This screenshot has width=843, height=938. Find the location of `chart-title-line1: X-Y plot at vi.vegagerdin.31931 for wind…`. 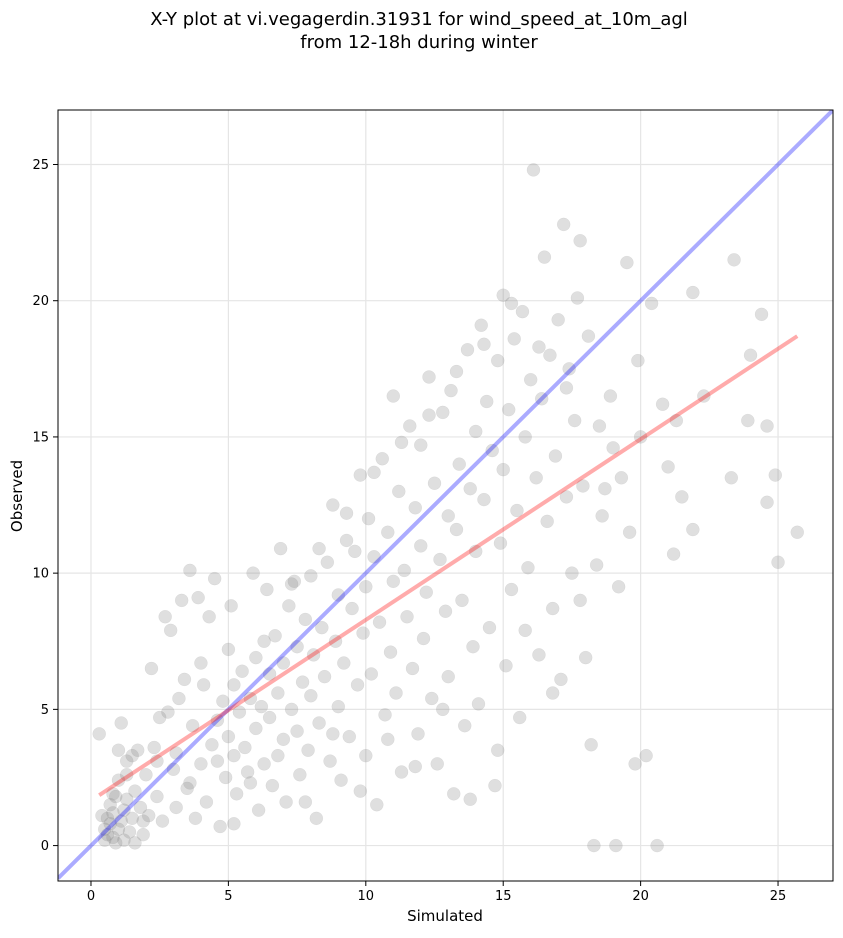

chart-title-line1: X-Y plot at vi.vegagerdin.31931 for wind… is located at coordinates (419, 19).